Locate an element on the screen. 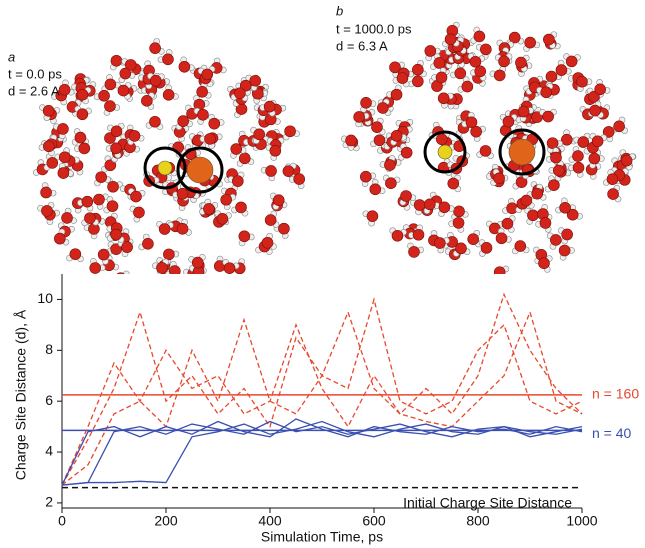 The width and height of the screenshot is (645, 548). panel-distance: d = 2.6 A is located at coordinates (34, 90).